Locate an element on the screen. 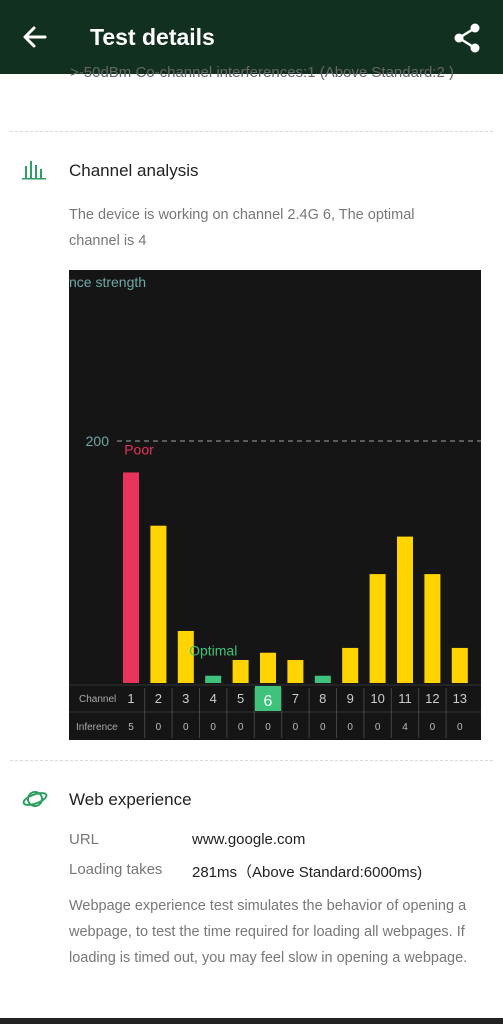  inference-value-4: 0 is located at coordinates (213, 727).